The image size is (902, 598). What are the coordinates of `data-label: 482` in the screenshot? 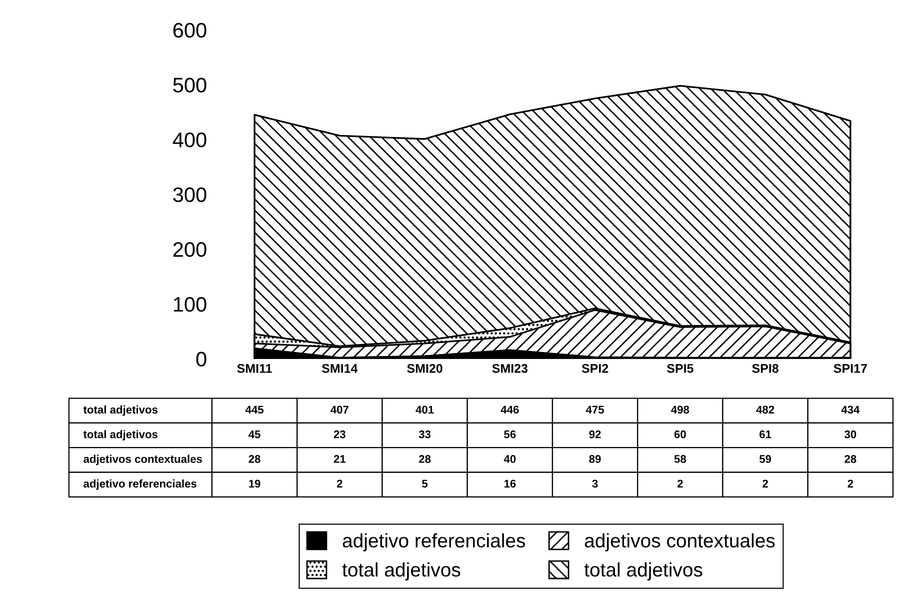 It's located at (765, 410).